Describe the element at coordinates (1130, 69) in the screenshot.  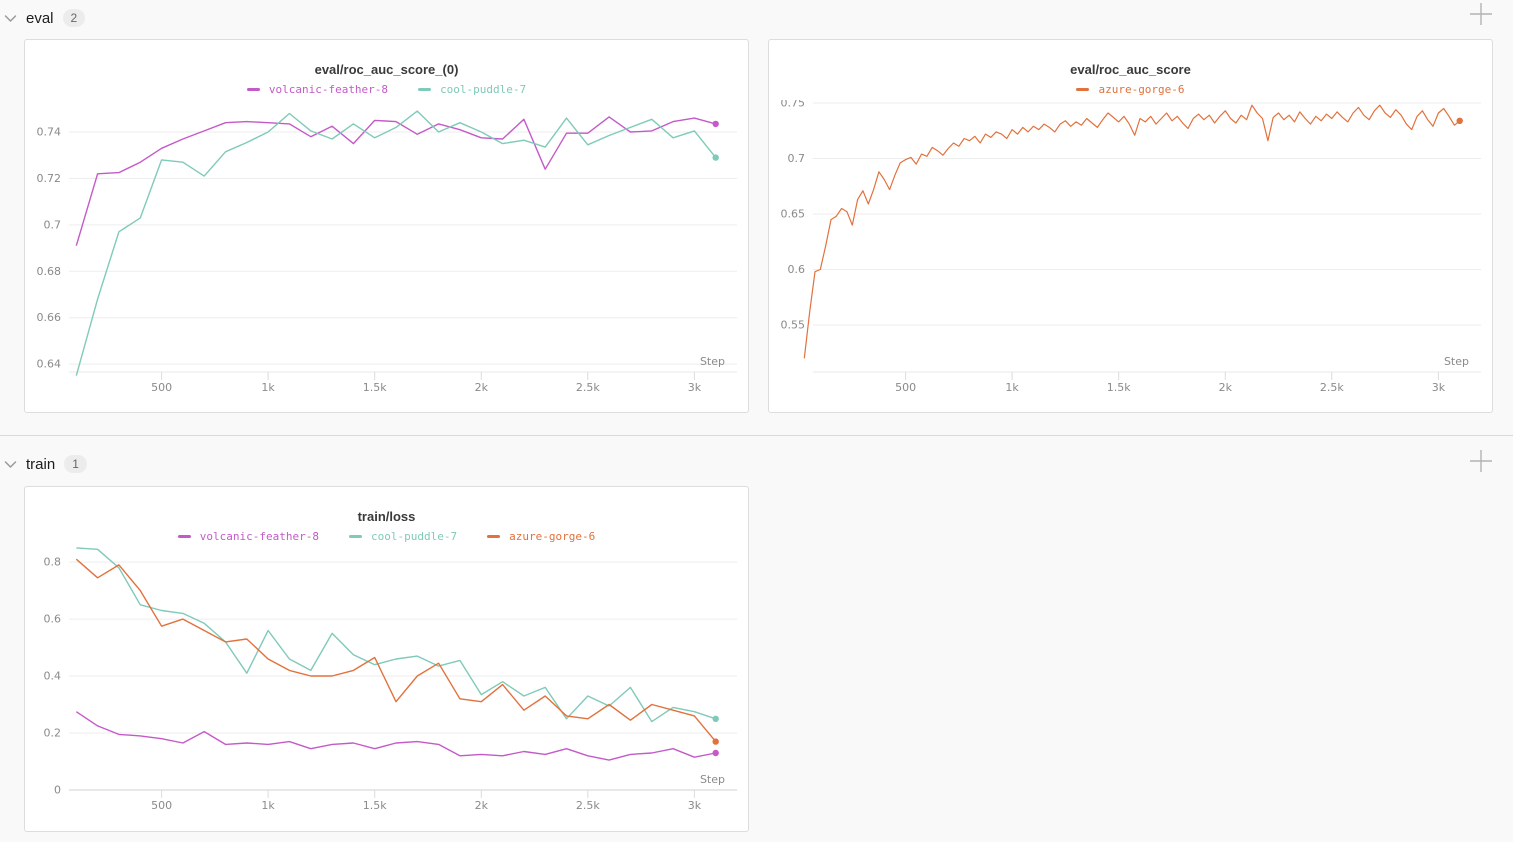
I see `chart-title: eval/roc_auc_score` at that location.